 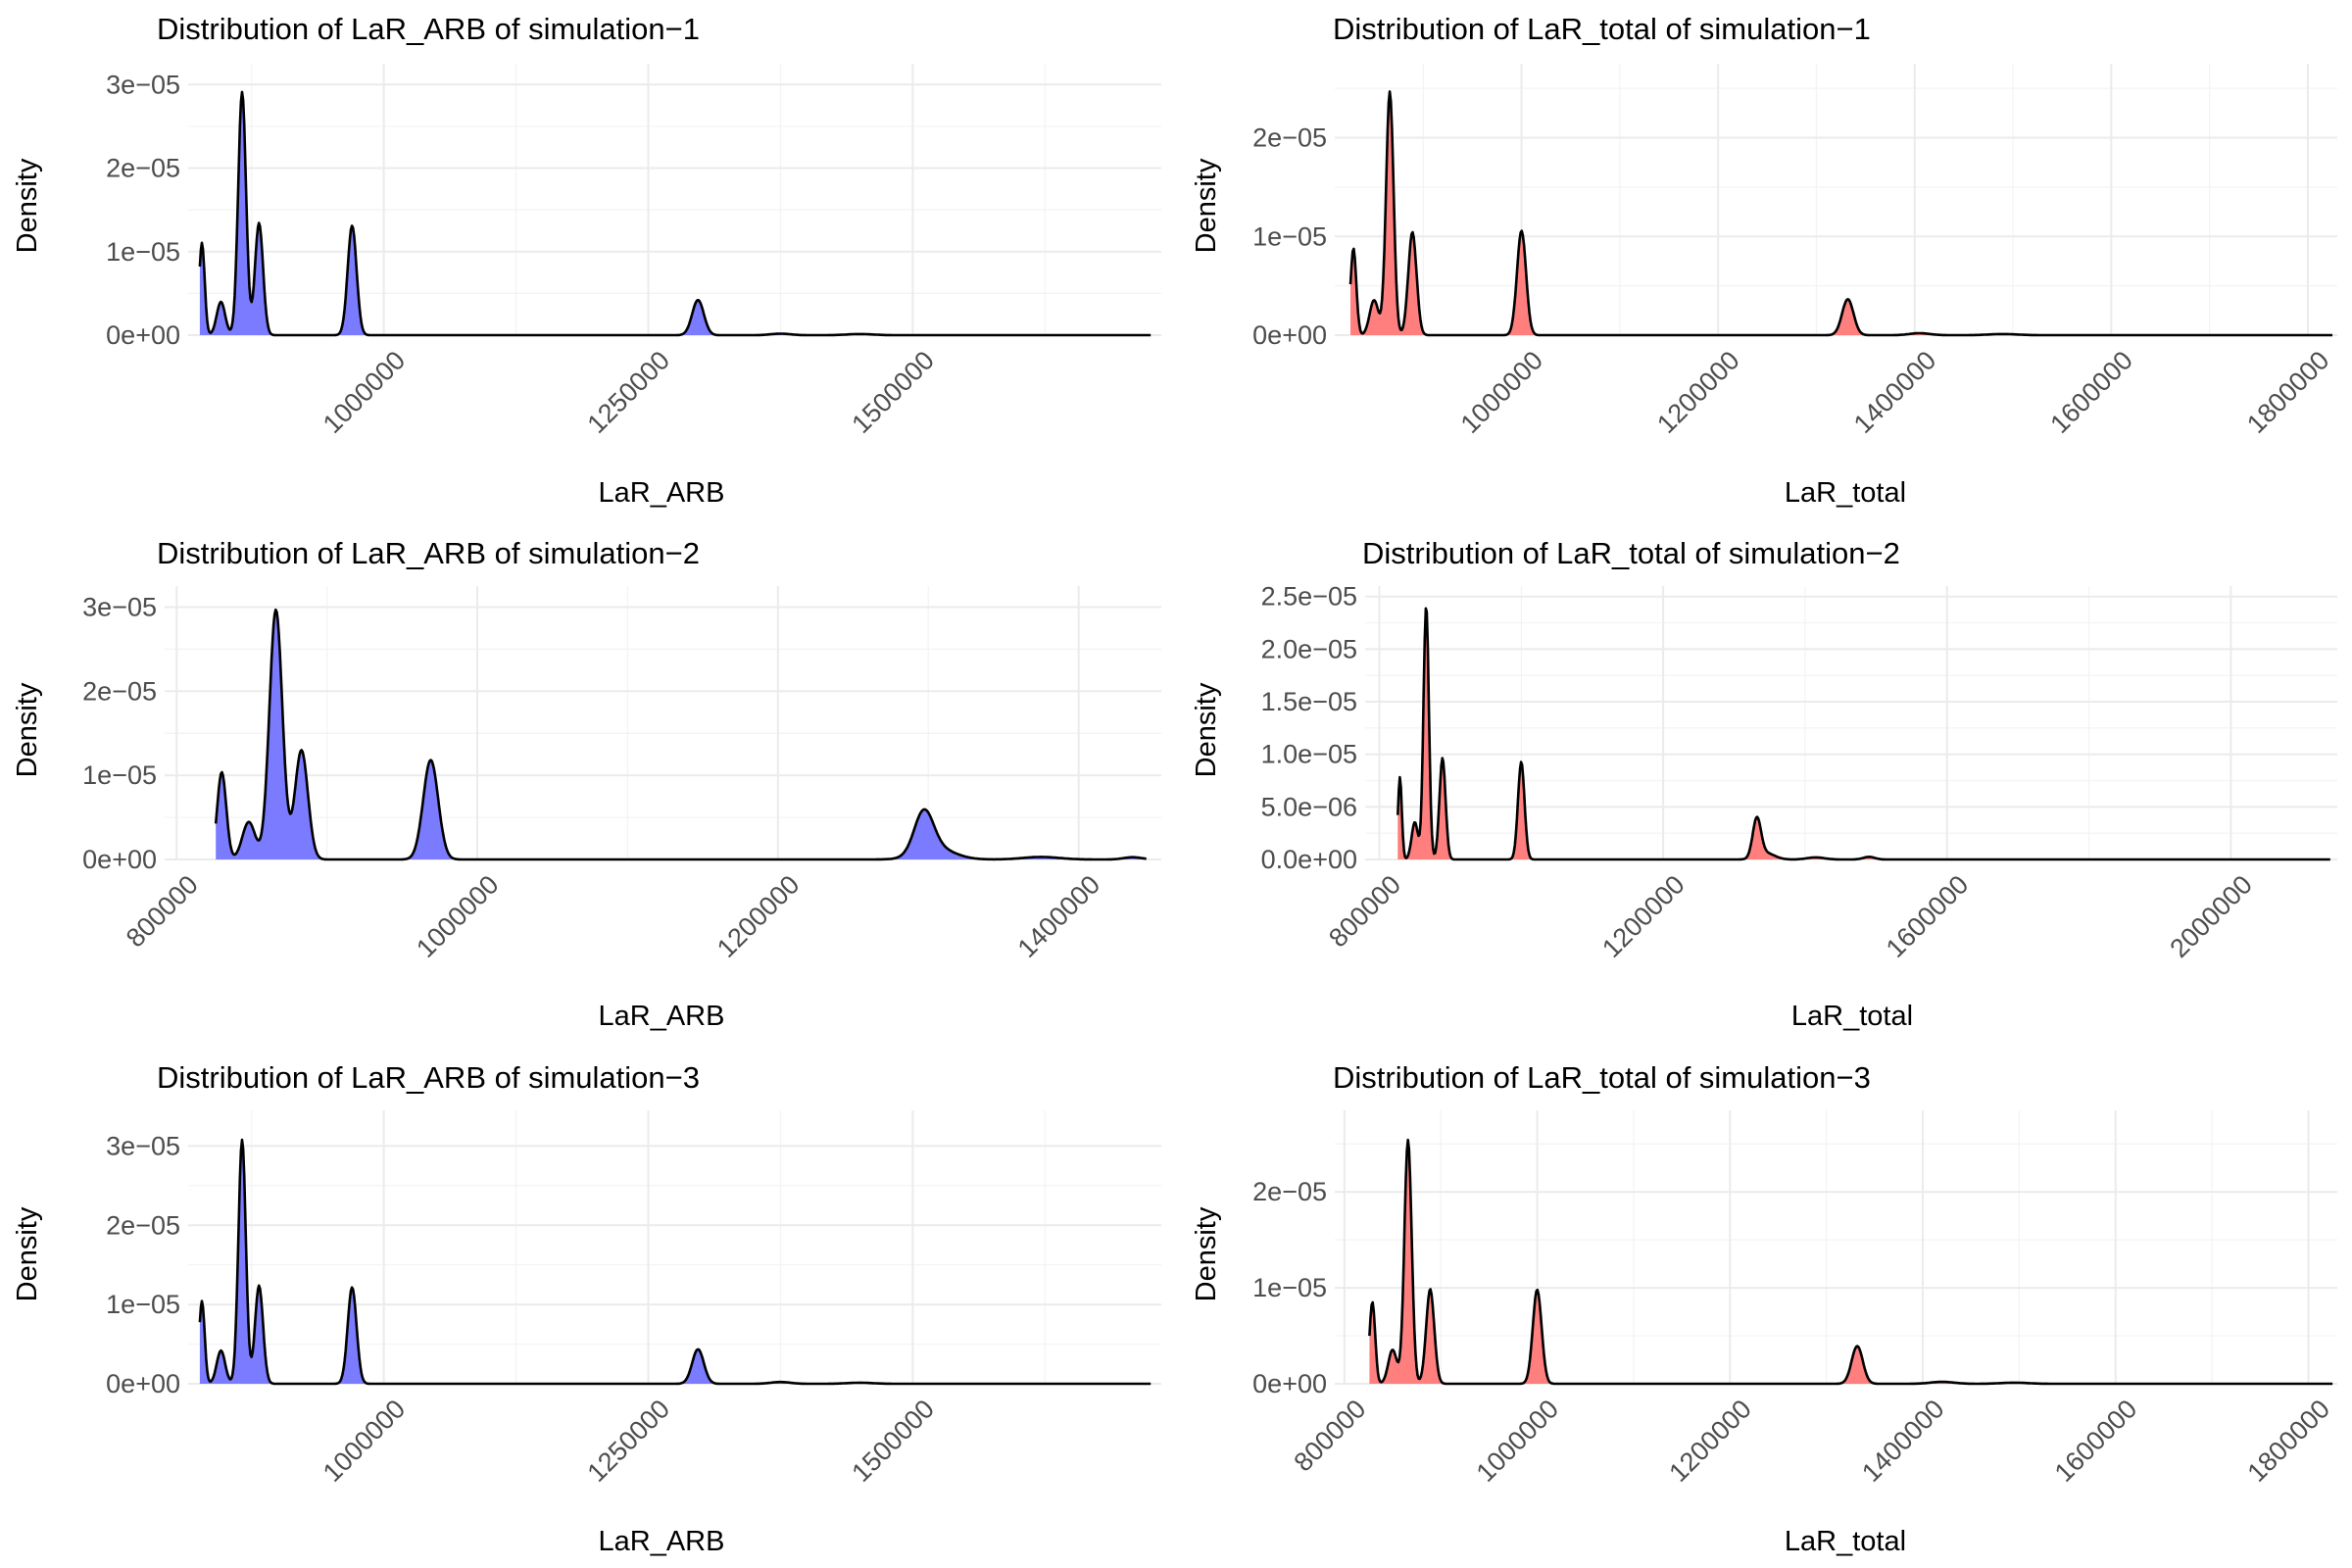 What do you see at coordinates (1309, 648) in the screenshot?
I see `y-tick-label: 2.0e−05` at bounding box center [1309, 648].